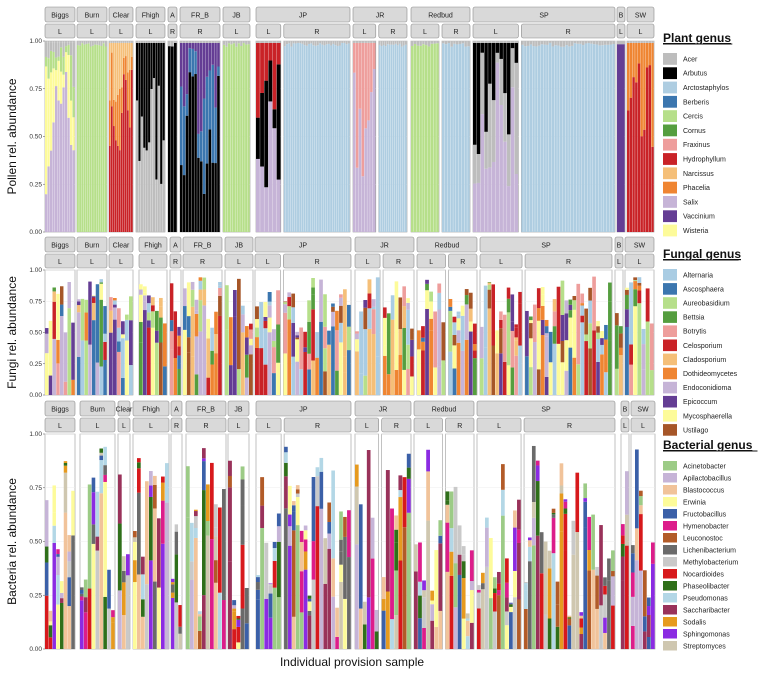  What do you see at coordinates (621, 16) in the screenshot?
I see `facet-strip-label: B` at bounding box center [621, 16].